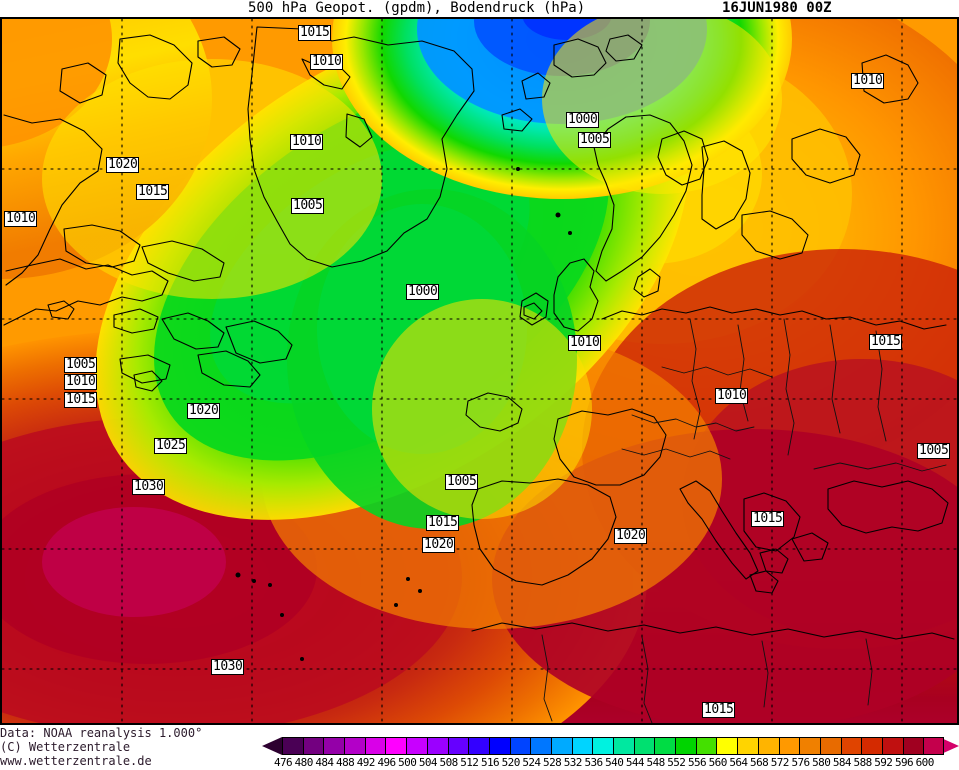 Image resolution: width=959 pixels, height=770 pixels. I want to click on color-scale-tick-label: 500, so click(407, 762).